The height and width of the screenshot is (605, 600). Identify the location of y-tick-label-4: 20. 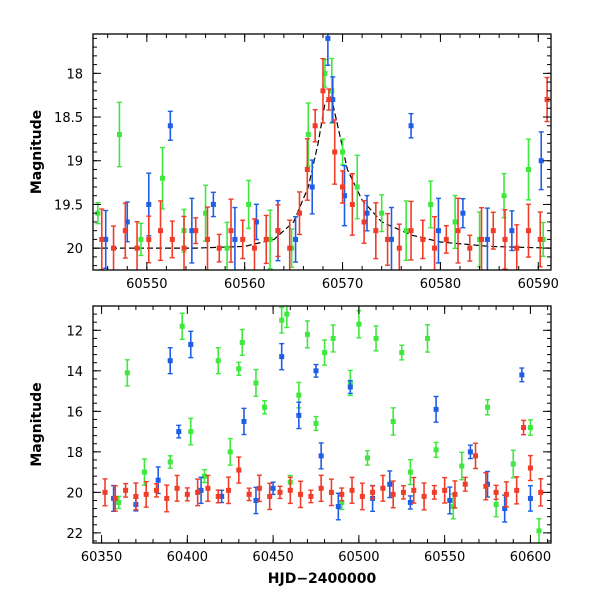
(74, 493).